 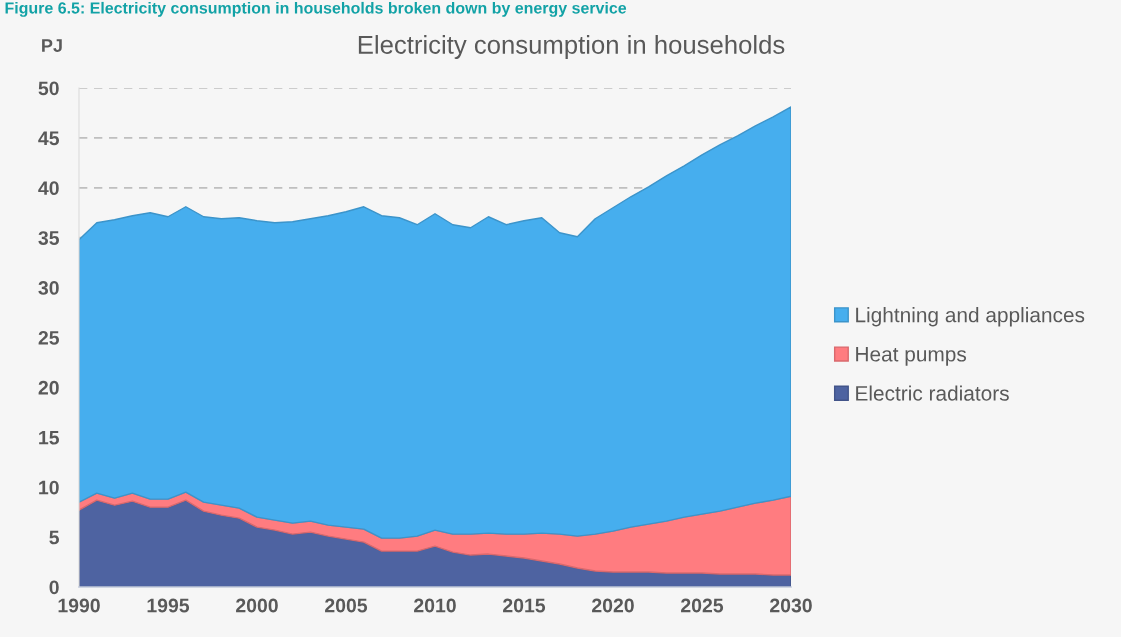 What do you see at coordinates (435, 605) in the screenshot?
I see `x-tick-label: 2010` at bounding box center [435, 605].